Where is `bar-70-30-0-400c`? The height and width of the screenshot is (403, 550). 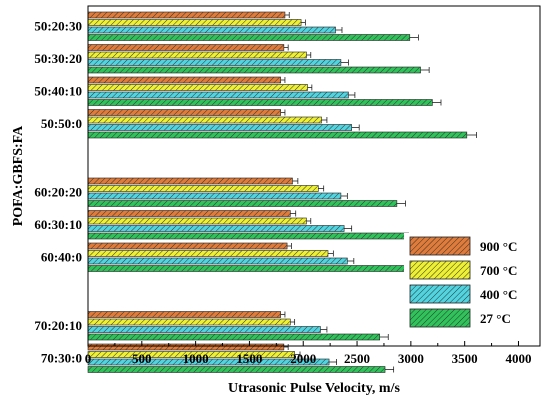
bar-70-30-0-400c is located at coordinates (208, 362).